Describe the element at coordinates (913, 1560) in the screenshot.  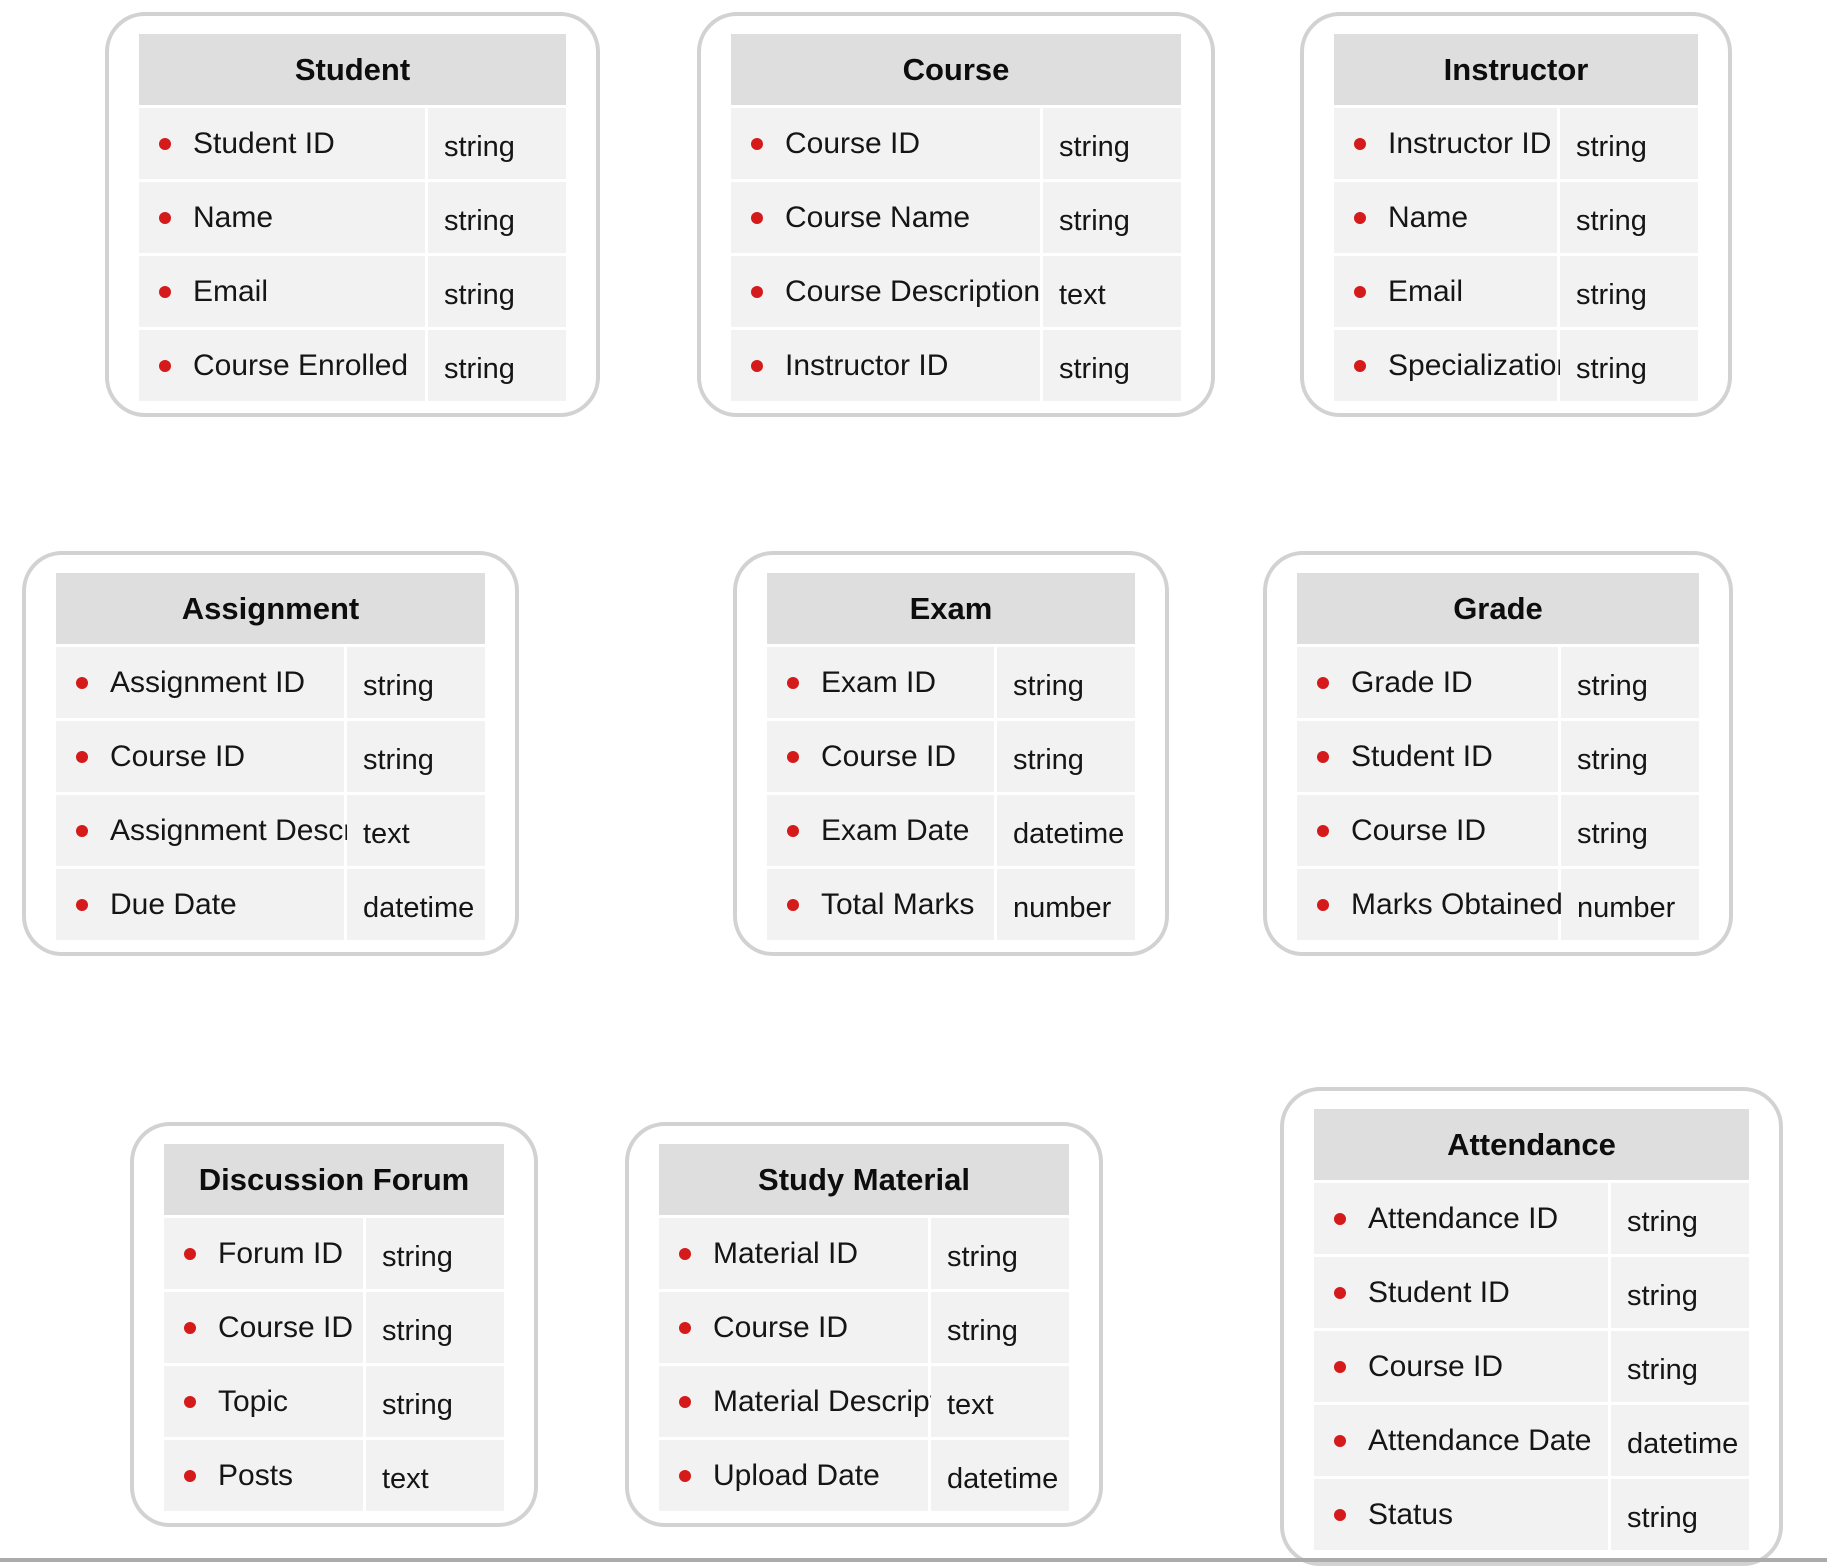
I see `bottom-border-line` at that location.